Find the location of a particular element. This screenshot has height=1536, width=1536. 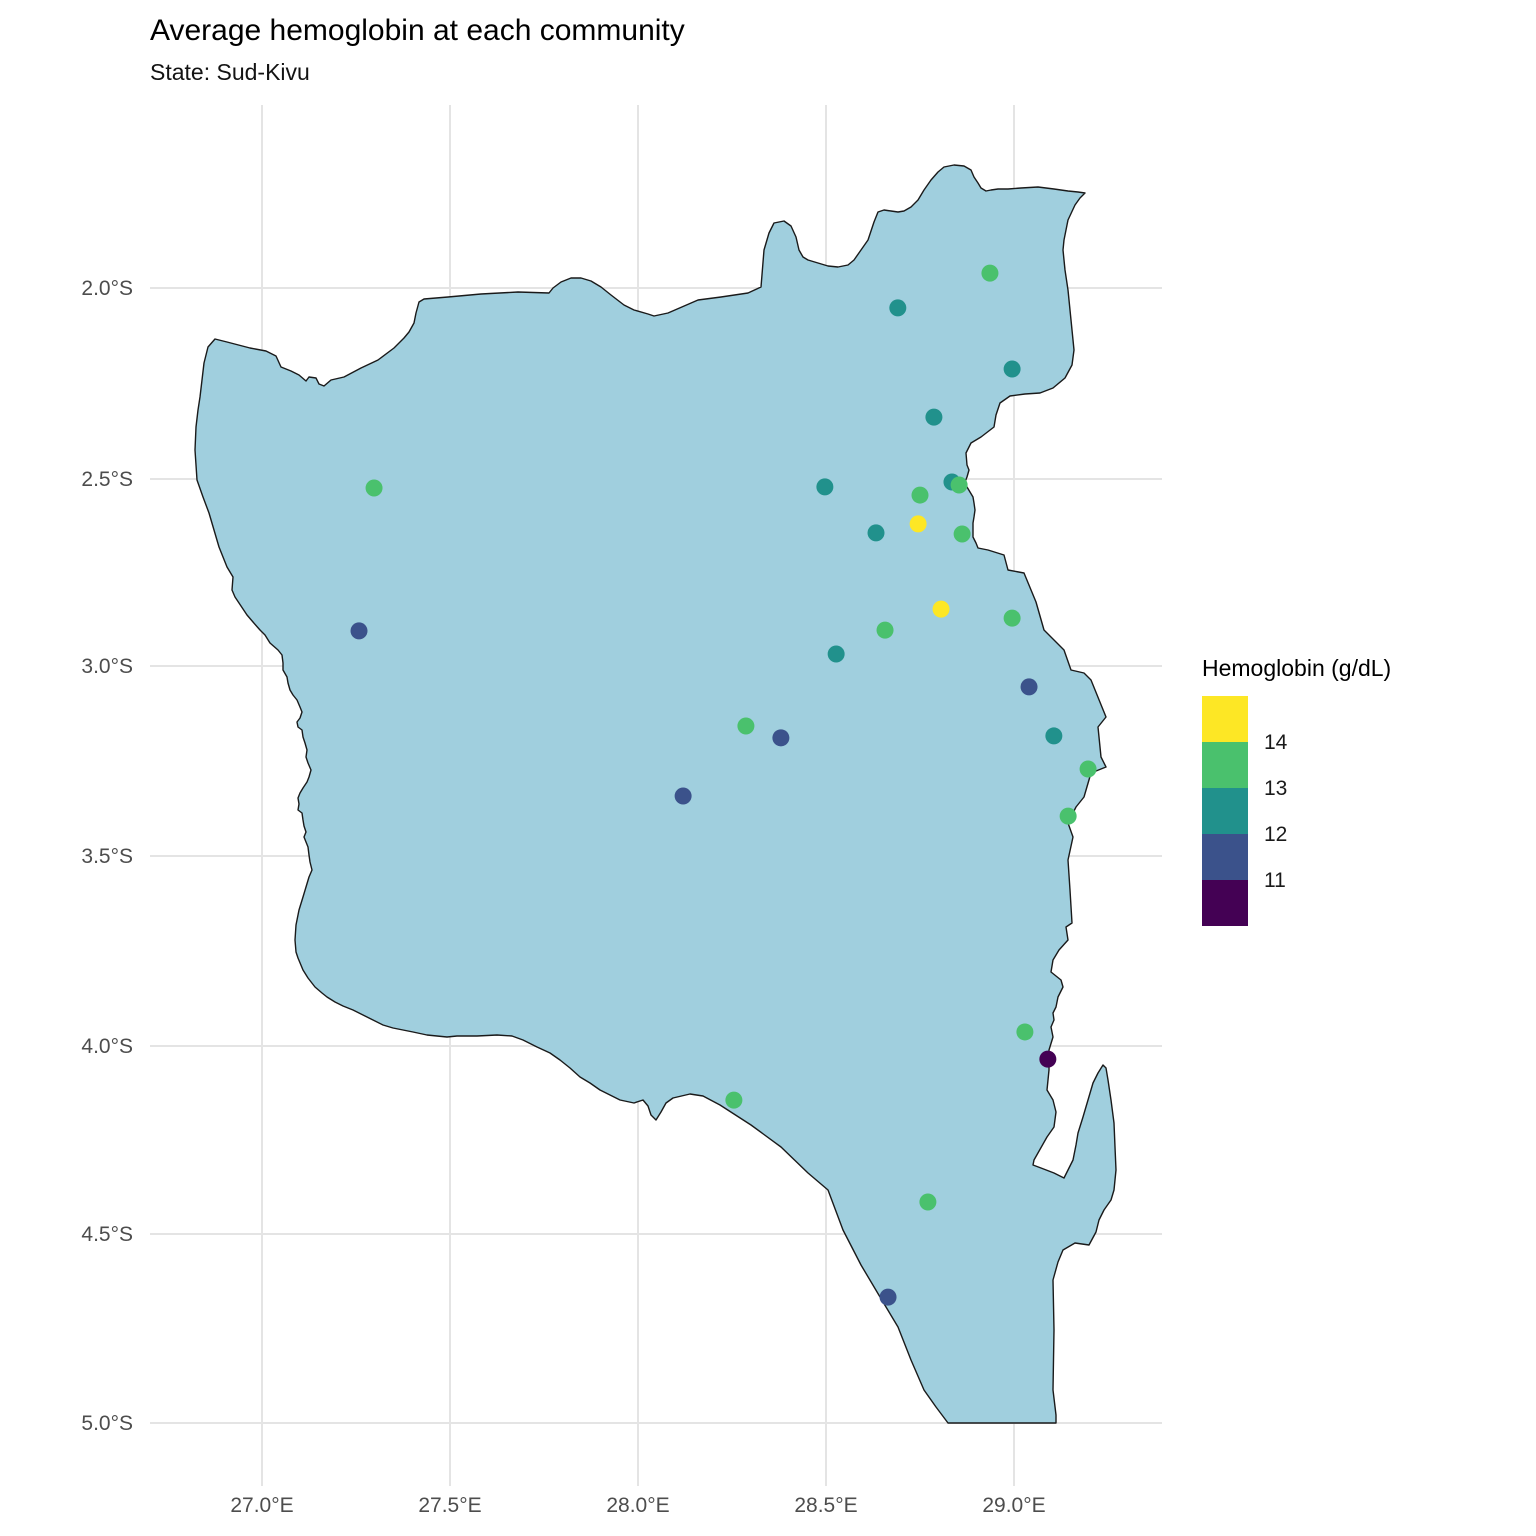

y-tick-label: 3.0°S is located at coordinates (107, 666).